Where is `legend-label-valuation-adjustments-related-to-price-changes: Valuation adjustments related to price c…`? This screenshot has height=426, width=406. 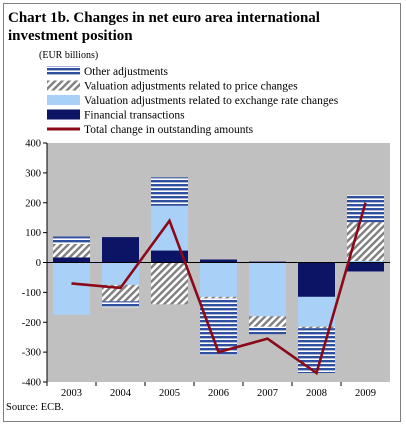 legend-label-valuation-adjustments-related-to-price-changes: Valuation adjustments related to price c… is located at coordinates (191, 87).